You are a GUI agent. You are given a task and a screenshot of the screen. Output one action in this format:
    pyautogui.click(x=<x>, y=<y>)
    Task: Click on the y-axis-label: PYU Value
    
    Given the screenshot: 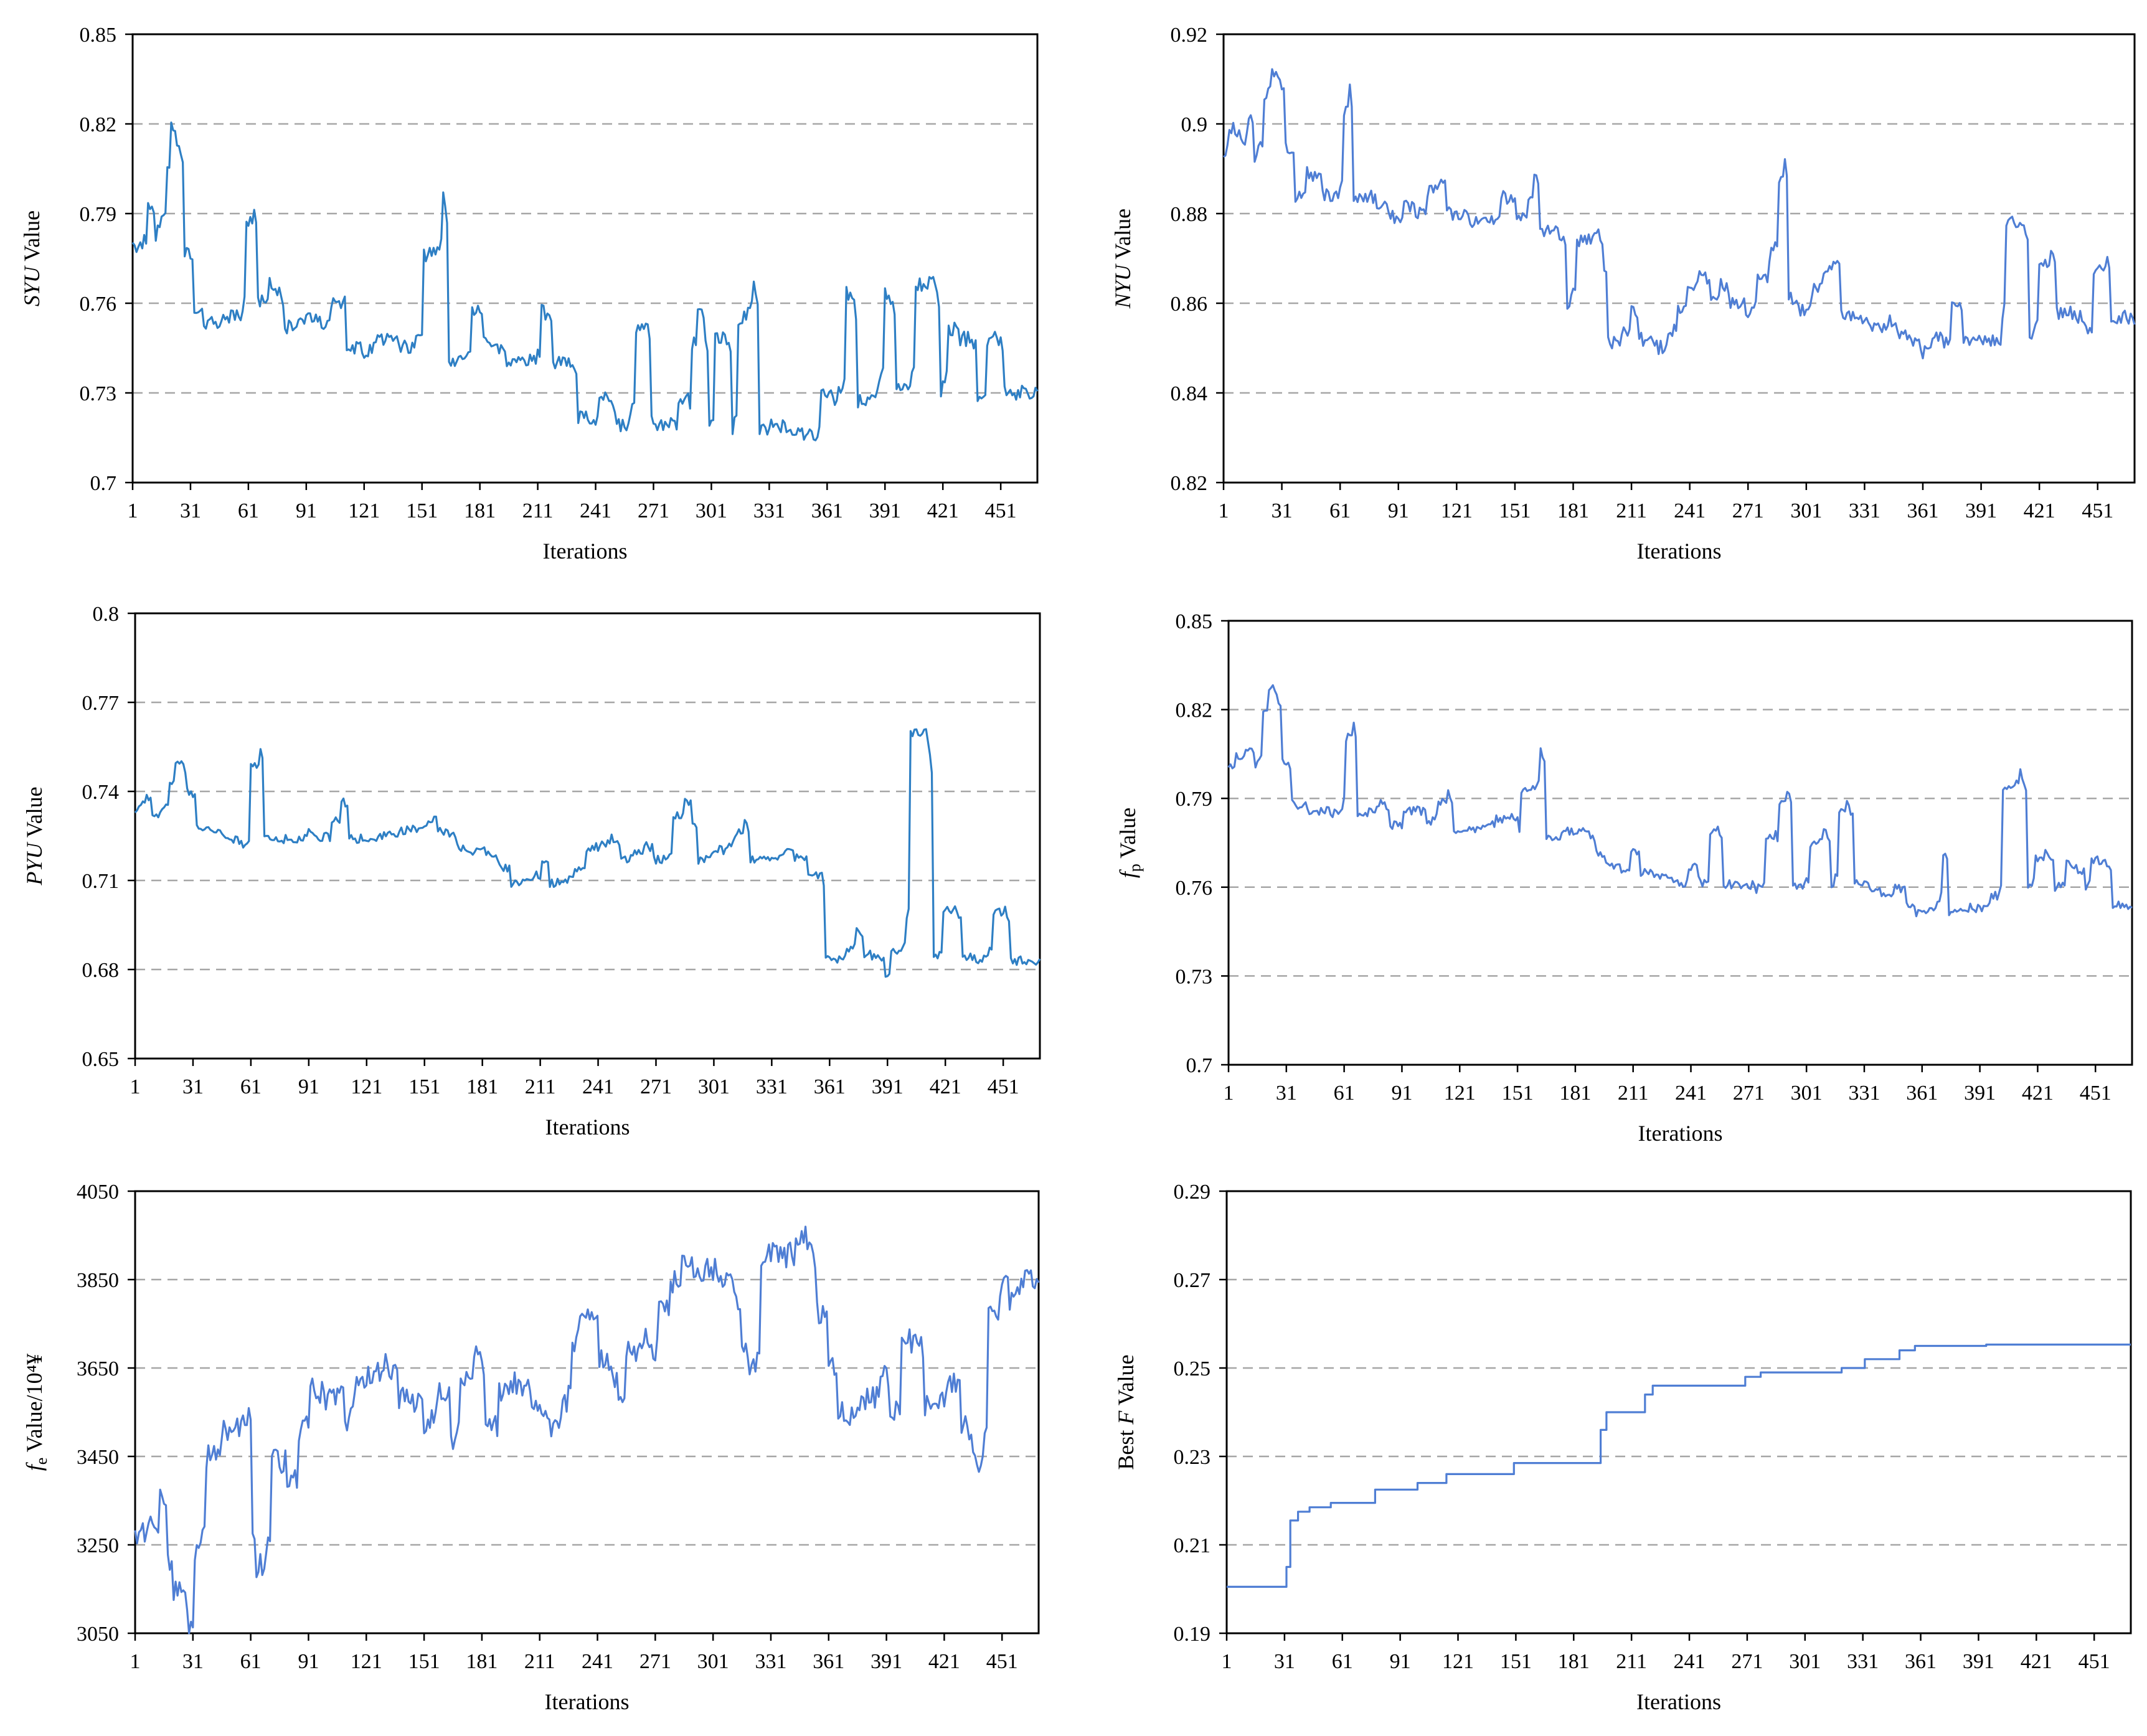 What is the action you would take?
    pyautogui.click(x=34, y=836)
    